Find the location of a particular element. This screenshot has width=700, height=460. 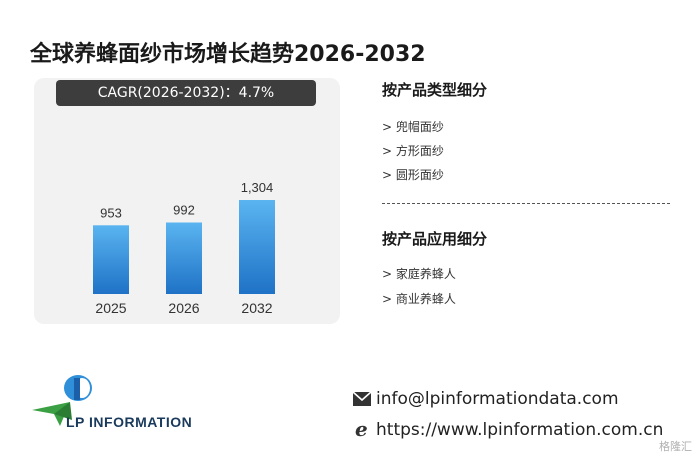

cagr-badge: CAGR(2026-2032)：4.7% is located at coordinates (186, 93).